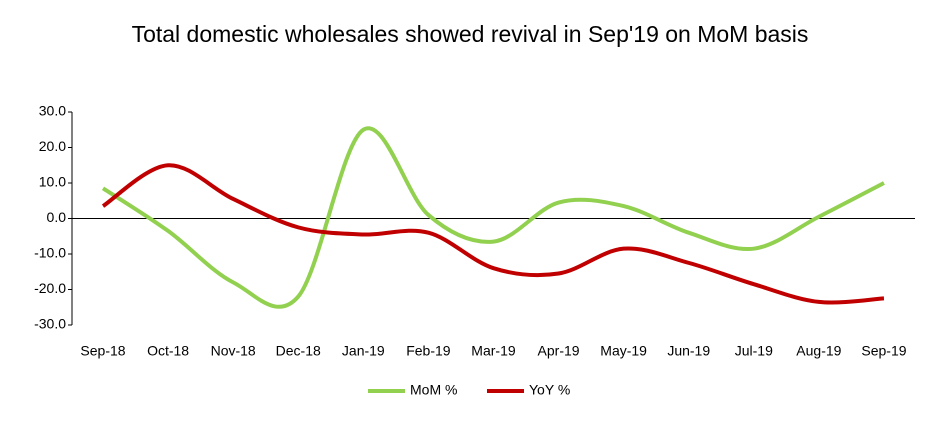 The height and width of the screenshot is (421, 940). What do you see at coordinates (52, 111) in the screenshot?
I see `y-tick-label: 30.0` at bounding box center [52, 111].